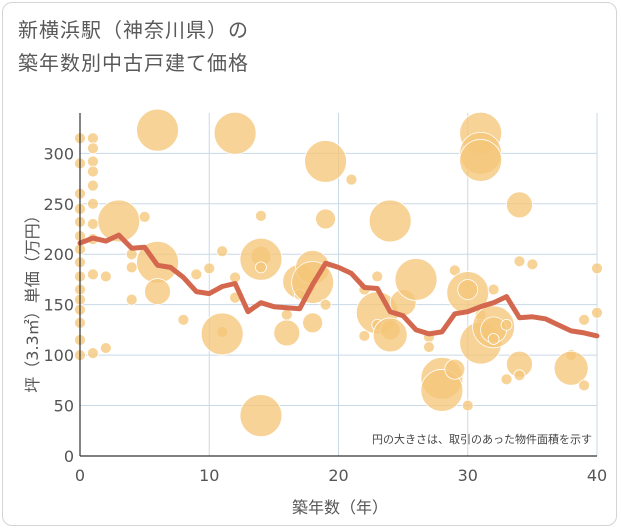  What do you see at coordinates (468, 475) in the screenshot?
I see `x-tick-label: 30` at bounding box center [468, 475].